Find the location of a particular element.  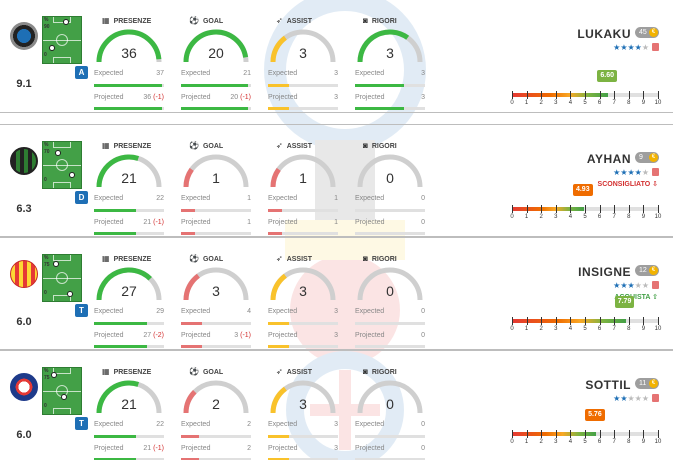

stat-header: ▦ PRESENZE is located at coordinates (127, 145).